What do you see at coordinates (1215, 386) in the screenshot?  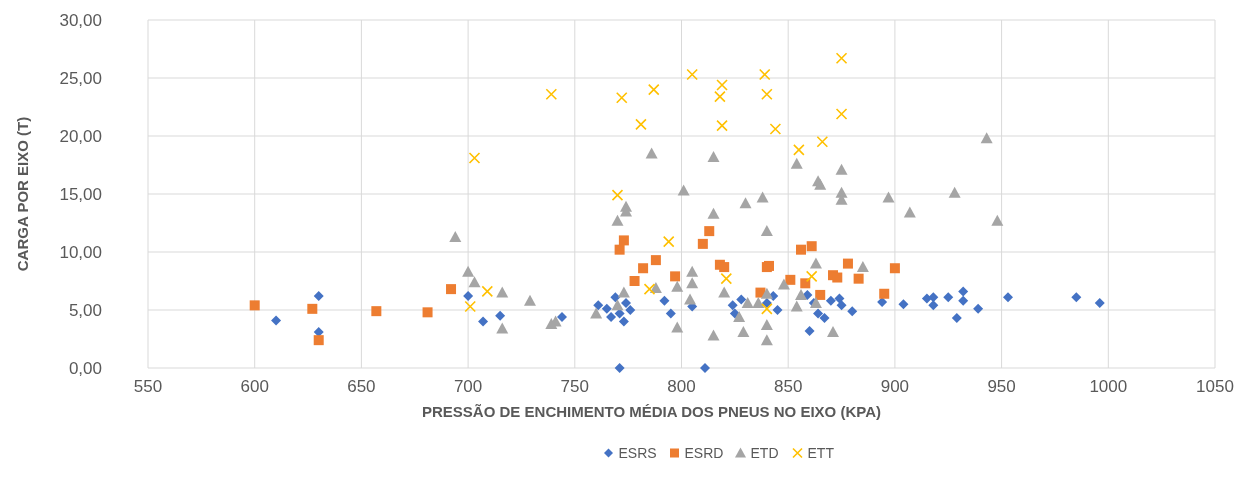 I see `x-tick-label: 1050` at bounding box center [1215, 386].